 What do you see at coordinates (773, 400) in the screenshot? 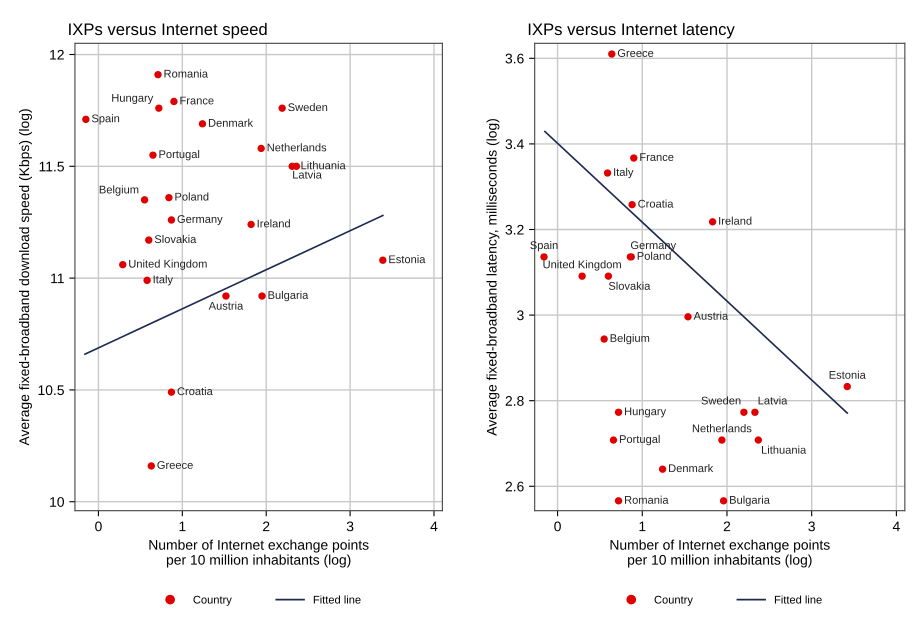
I see `annotation: Latvia` at bounding box center [773, 400].